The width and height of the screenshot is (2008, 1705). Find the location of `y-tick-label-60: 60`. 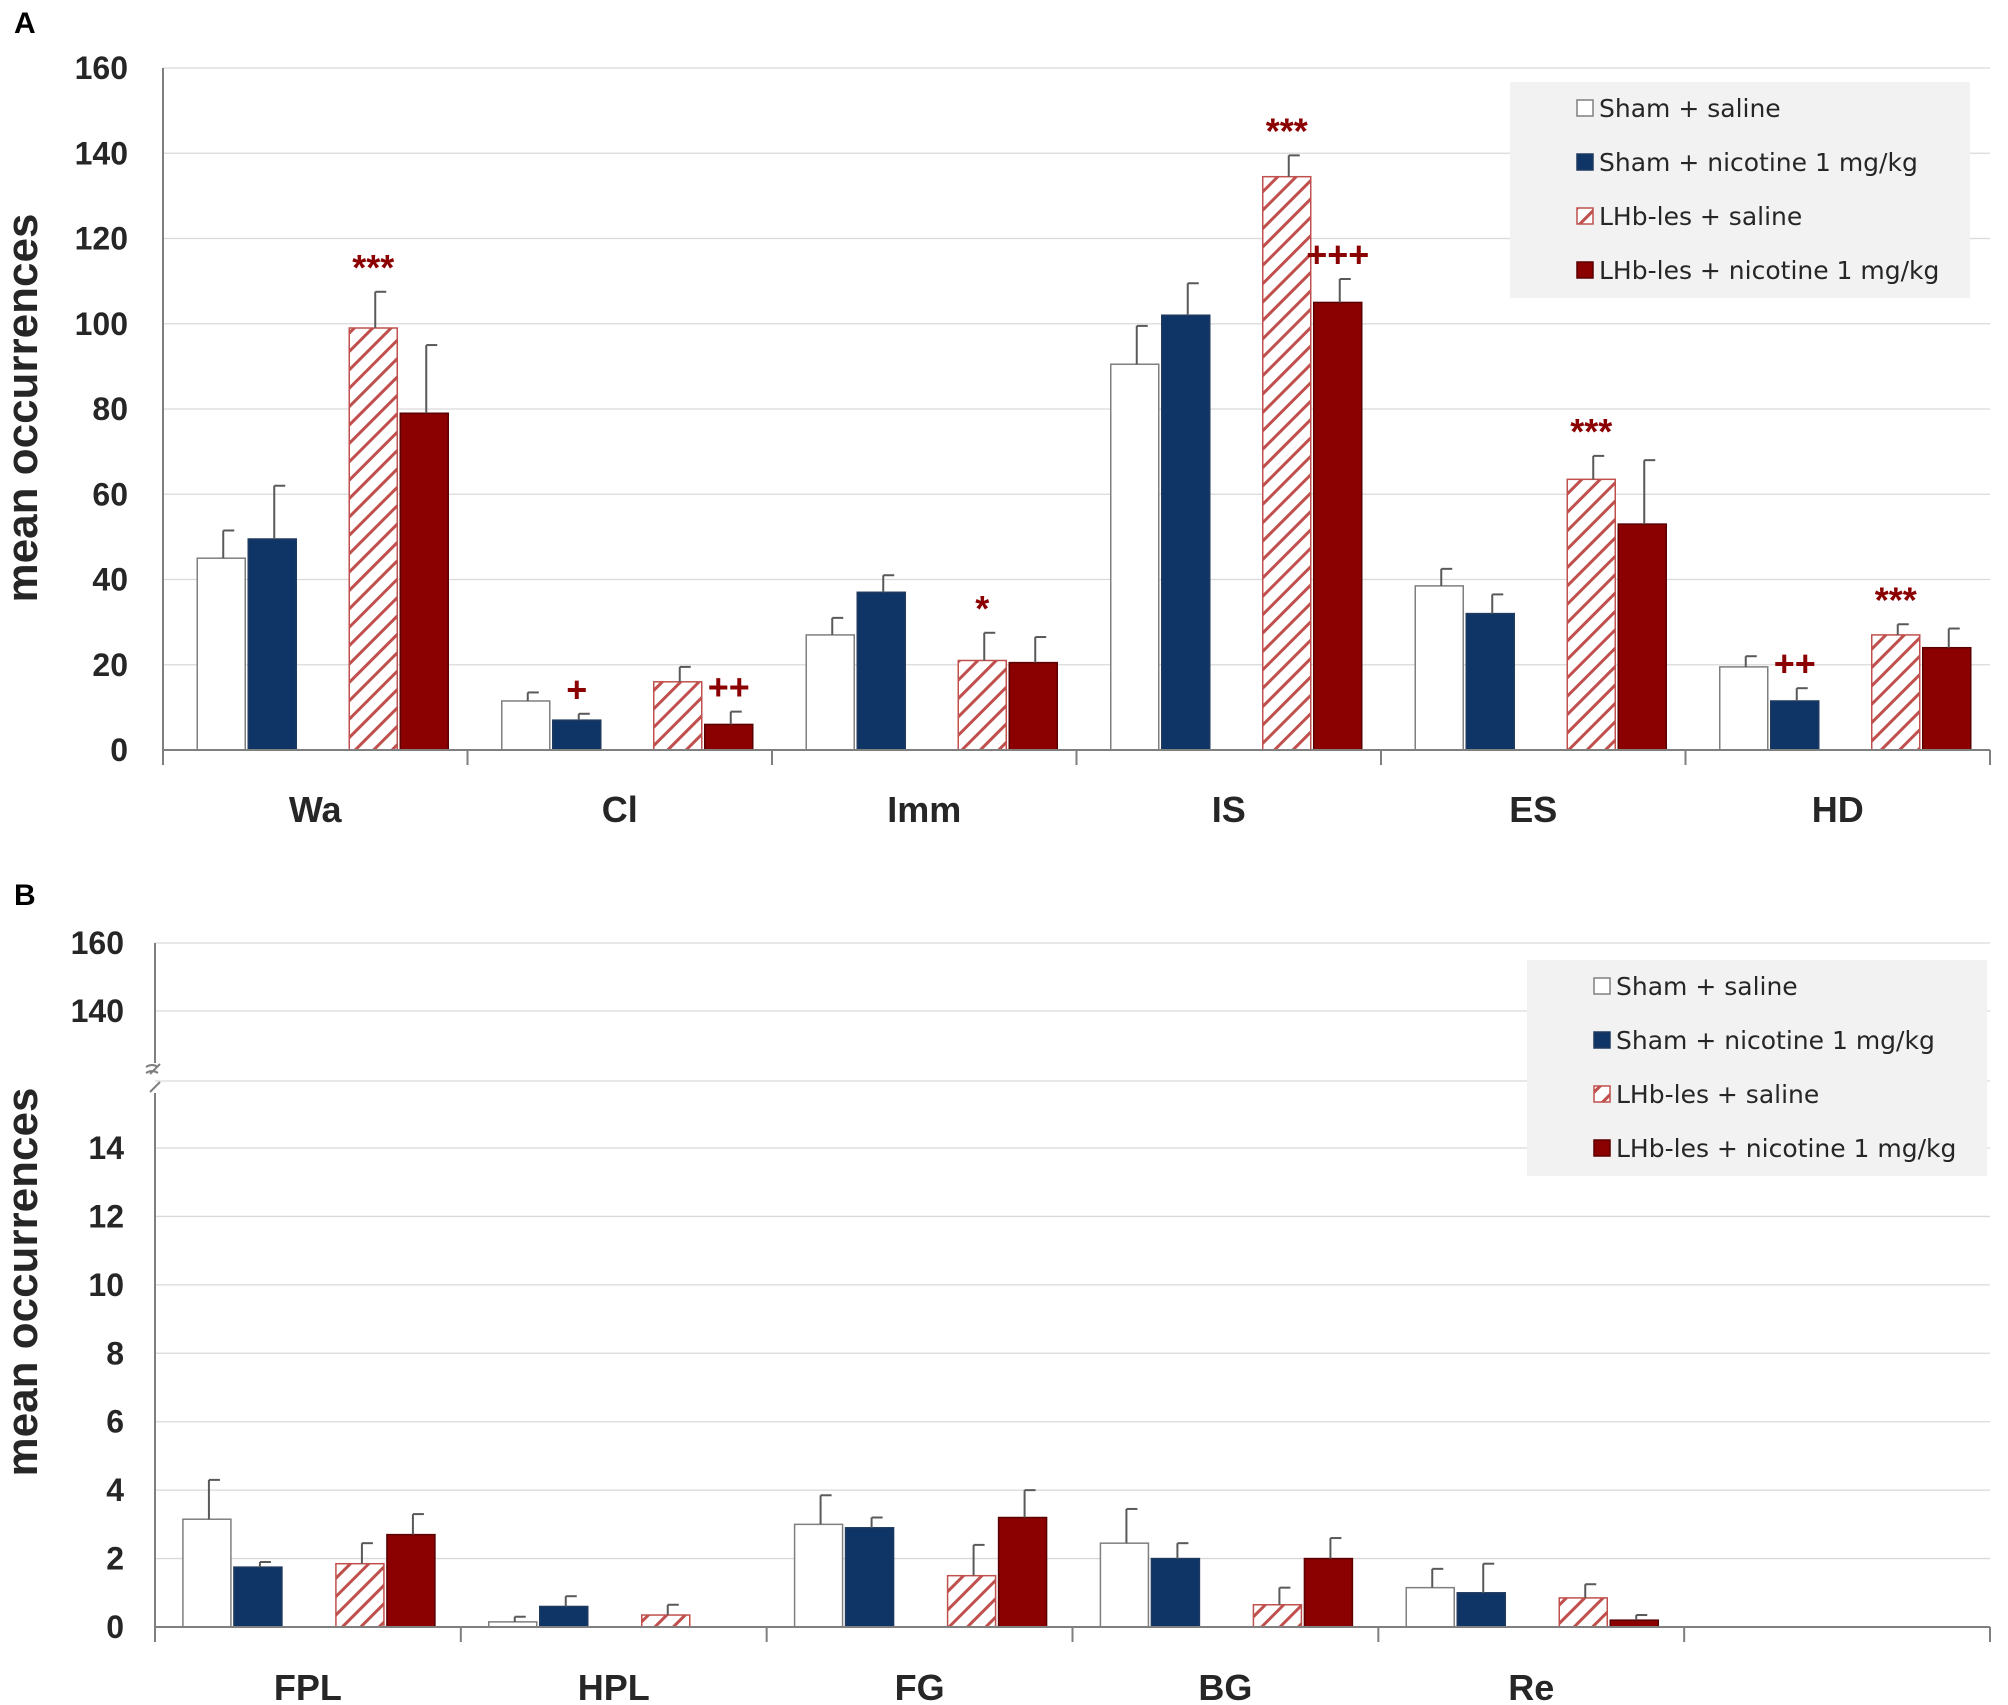

y-tick-label-60: 60 is located at coordinates (110, 494).